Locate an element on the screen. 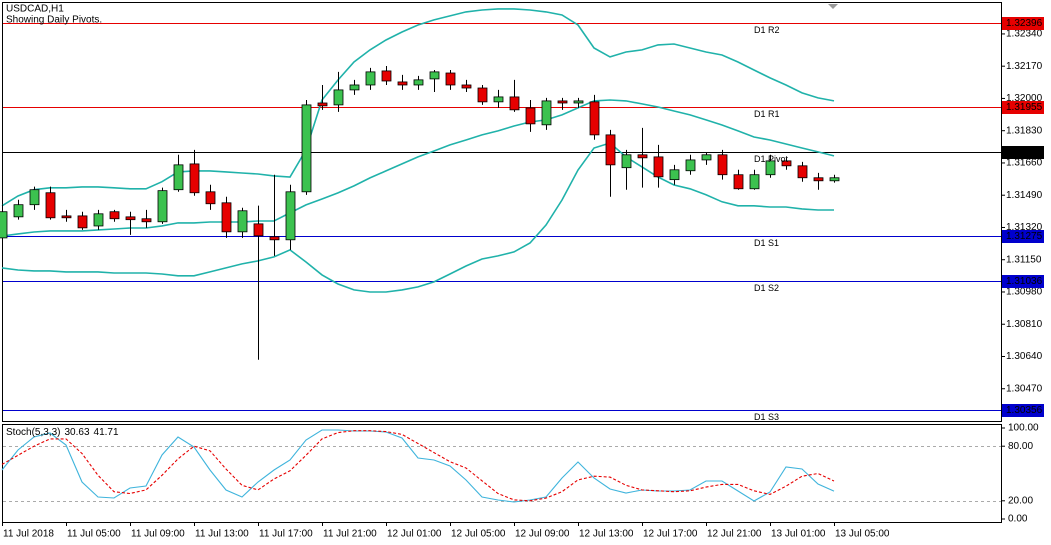 The image size is (1051, 545). x-tick-label: 13 Jul 05:00 is located at coordinates (862, 534).